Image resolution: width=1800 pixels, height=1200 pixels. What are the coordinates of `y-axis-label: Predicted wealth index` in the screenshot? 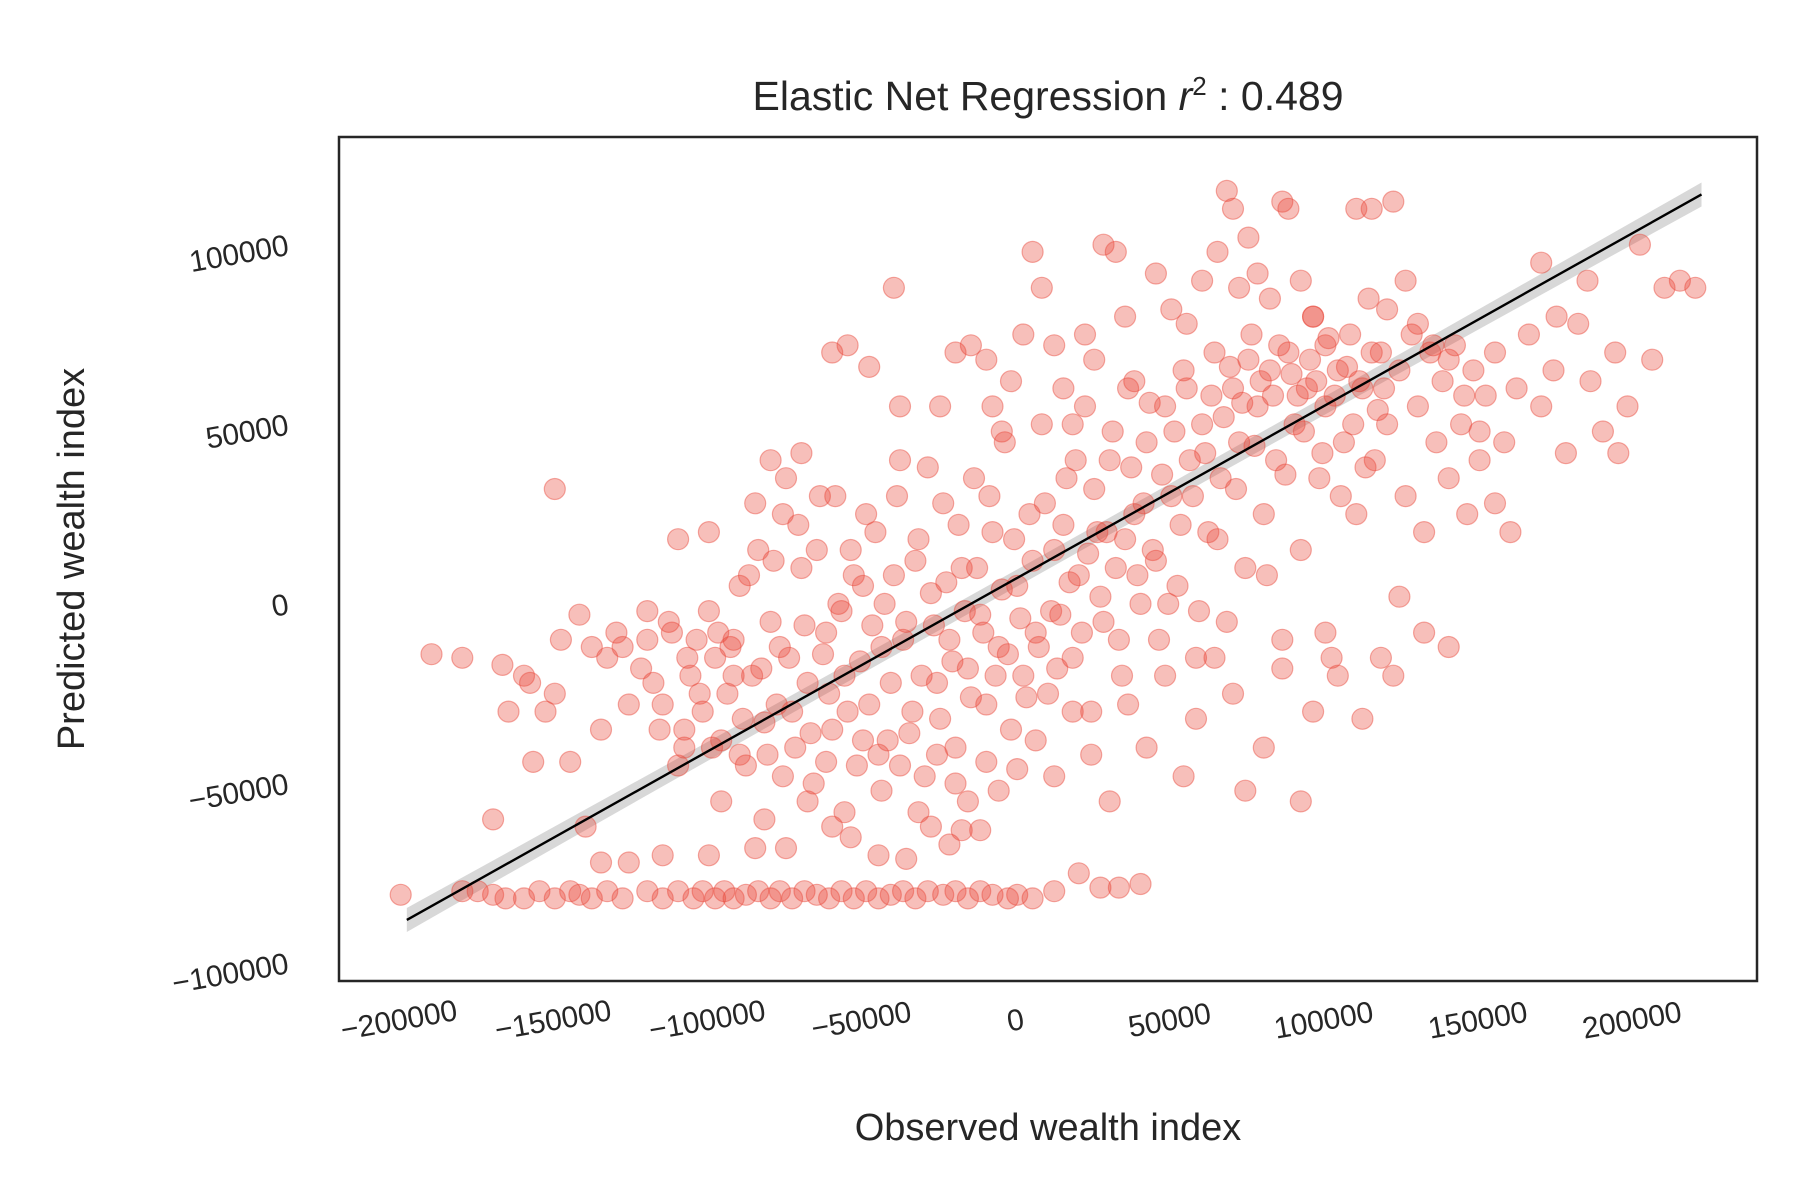 It's located at (72, 559).